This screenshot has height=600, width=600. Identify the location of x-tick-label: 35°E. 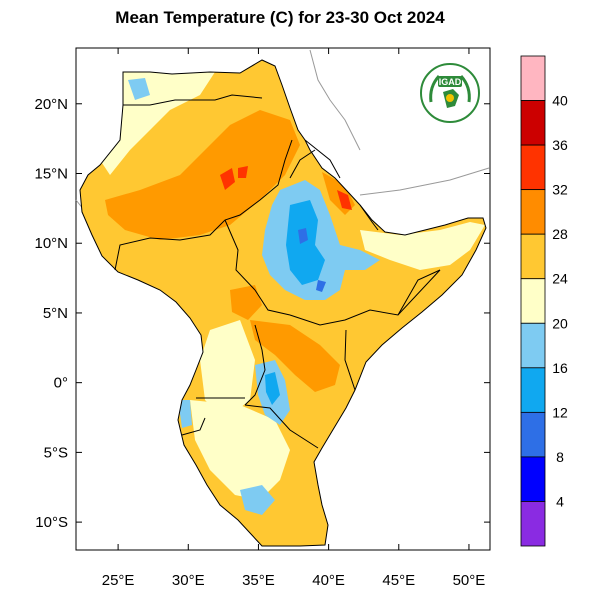
(258, 580).